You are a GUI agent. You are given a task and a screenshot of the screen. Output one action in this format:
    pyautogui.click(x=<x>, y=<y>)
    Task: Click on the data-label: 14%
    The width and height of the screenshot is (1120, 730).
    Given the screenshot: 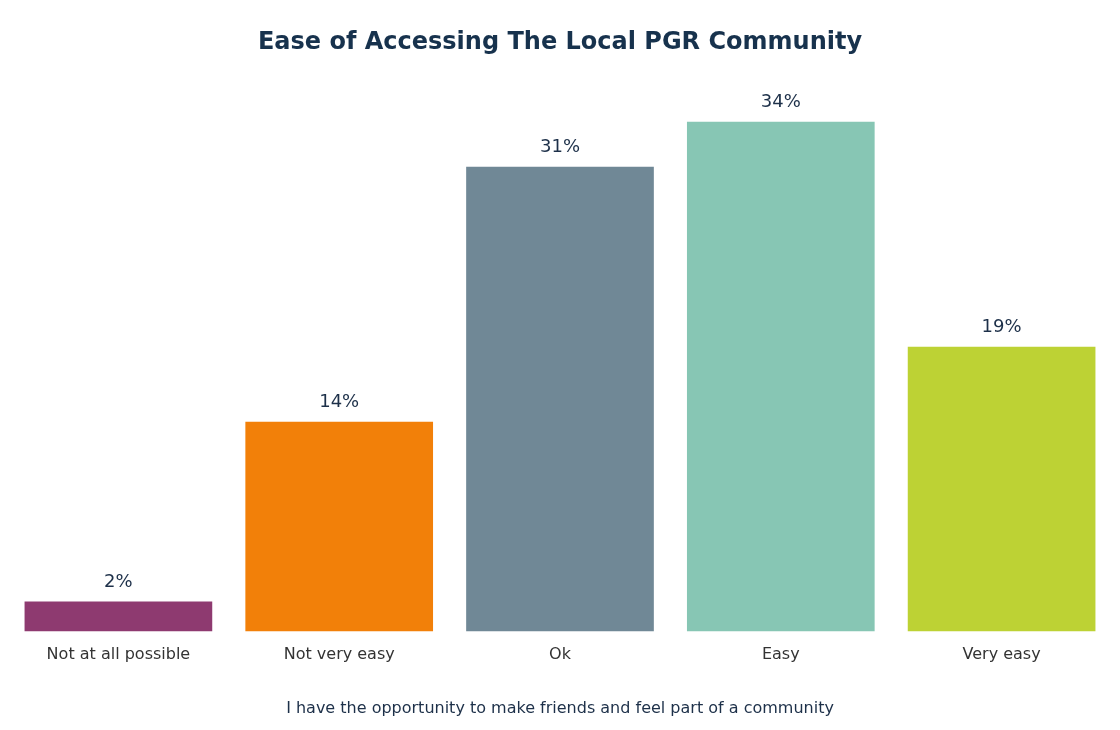 What is the action you would take?
    pyautogui.click(x=339, y=401)
    